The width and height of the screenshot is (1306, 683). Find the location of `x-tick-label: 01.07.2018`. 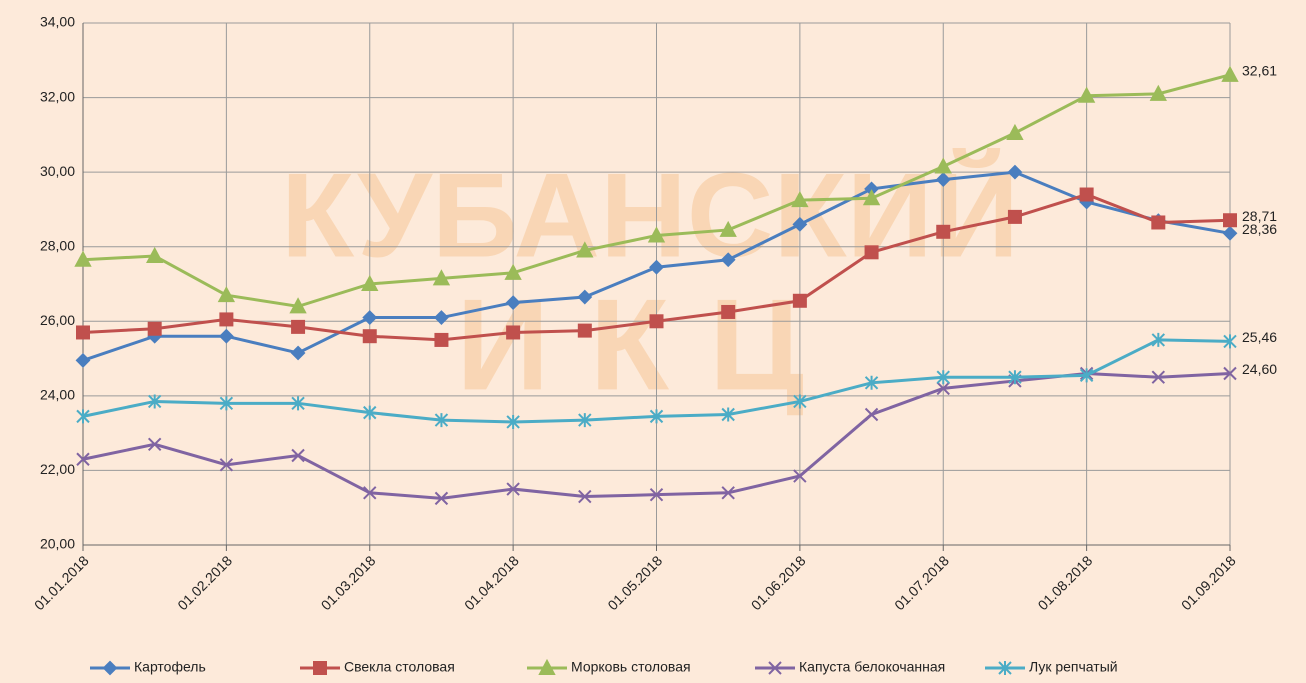

x-tick-label: 01.07.2018 is located at coordinates (921, 582).